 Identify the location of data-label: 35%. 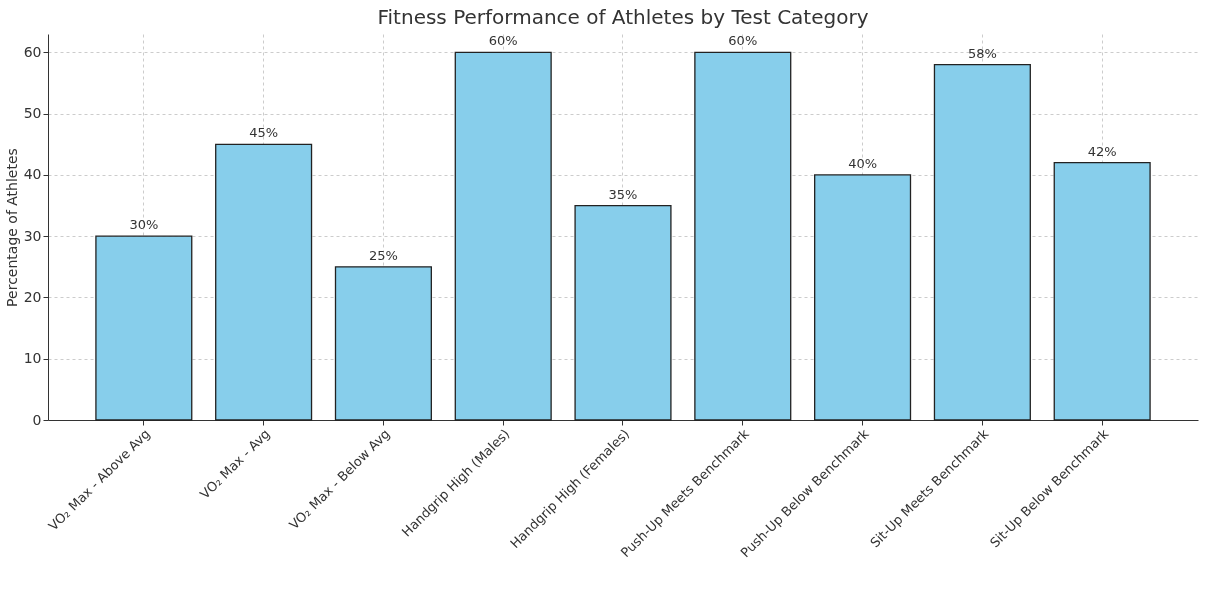
(623, 194).